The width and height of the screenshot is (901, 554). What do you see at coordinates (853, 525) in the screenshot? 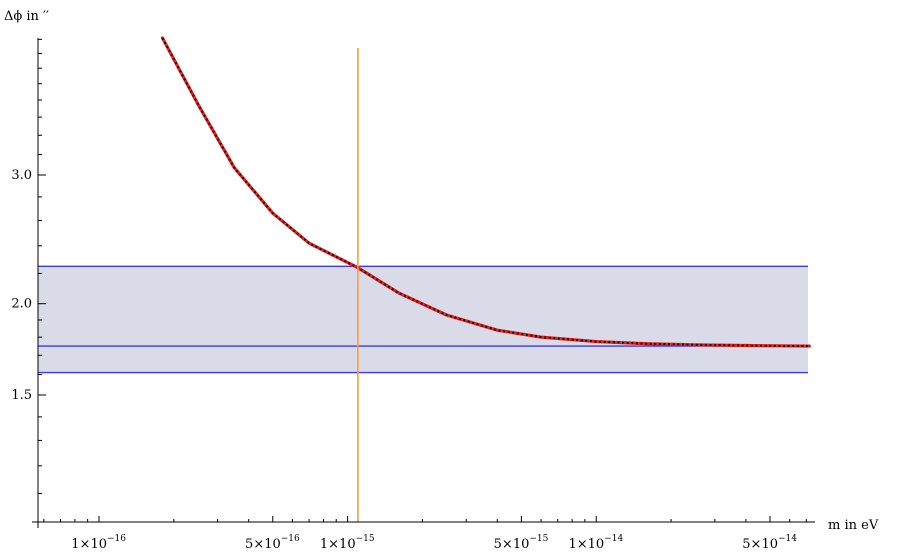
I see `x-axis-label: m in eV` at bounding box center [853, 525].